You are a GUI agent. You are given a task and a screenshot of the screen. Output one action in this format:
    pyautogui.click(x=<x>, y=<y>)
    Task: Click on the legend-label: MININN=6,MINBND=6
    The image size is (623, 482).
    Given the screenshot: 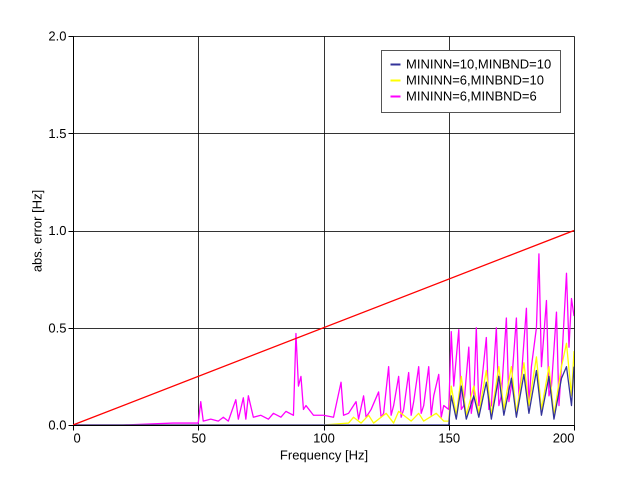 What is the action you would take?
    pyautogui.click(x=471, y=96)
    